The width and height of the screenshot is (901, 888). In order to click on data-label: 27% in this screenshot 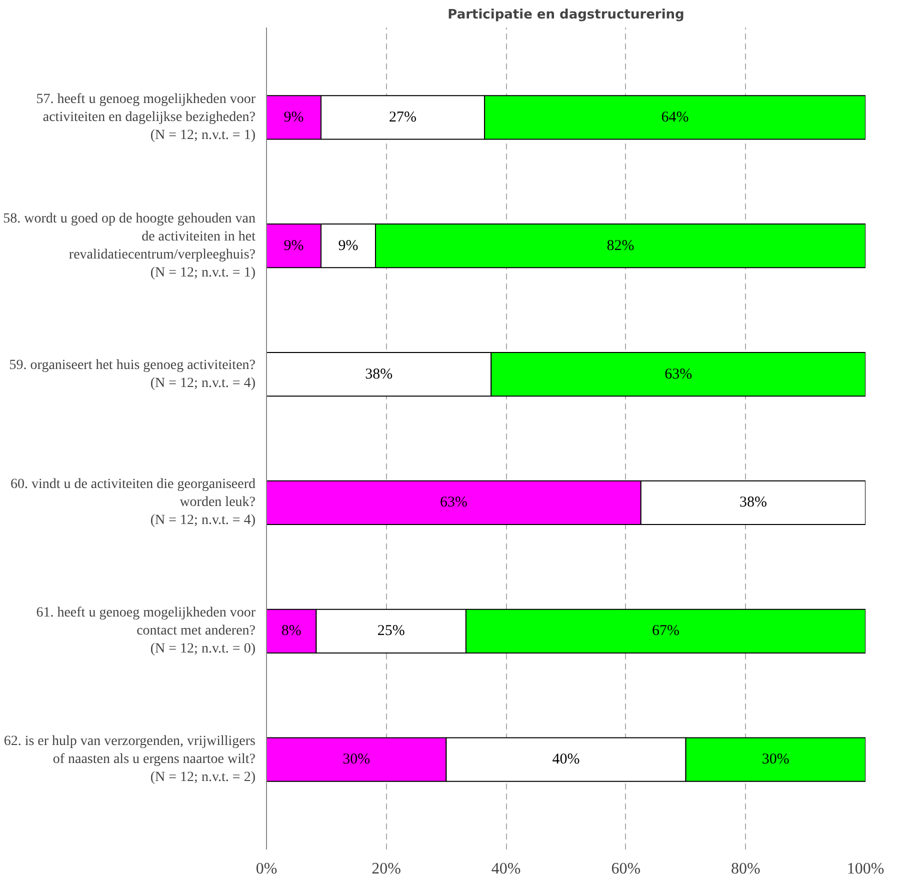, I will do `click(403, 117)`.